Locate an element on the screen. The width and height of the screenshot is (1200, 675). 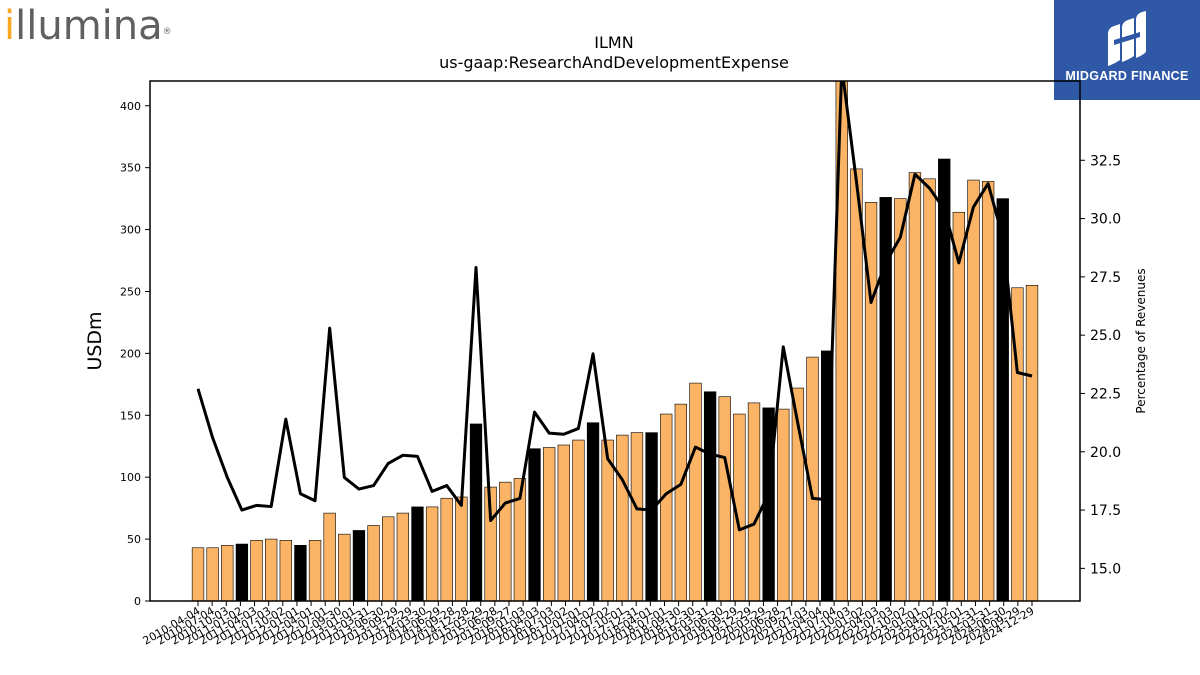
illumina-logo: illumina® is located at coordinates (88, 26).